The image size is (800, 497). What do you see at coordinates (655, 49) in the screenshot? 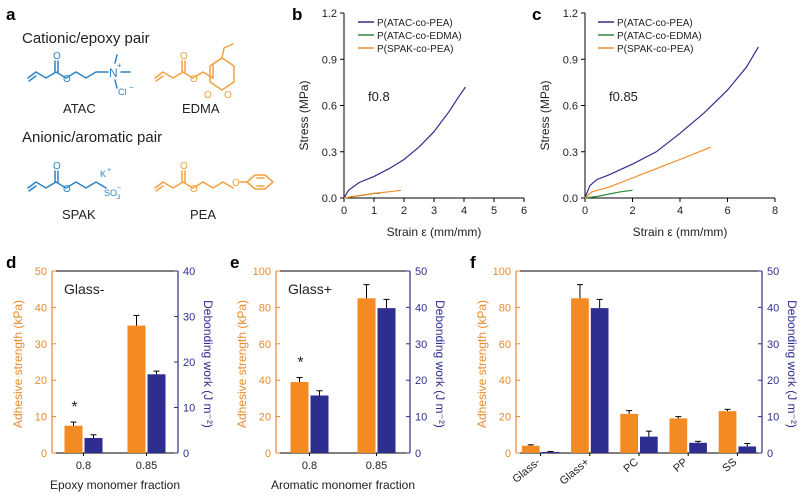
I see `legend-label-3: P(SPAK-co-PEA)` at bounding box center [655, 49].